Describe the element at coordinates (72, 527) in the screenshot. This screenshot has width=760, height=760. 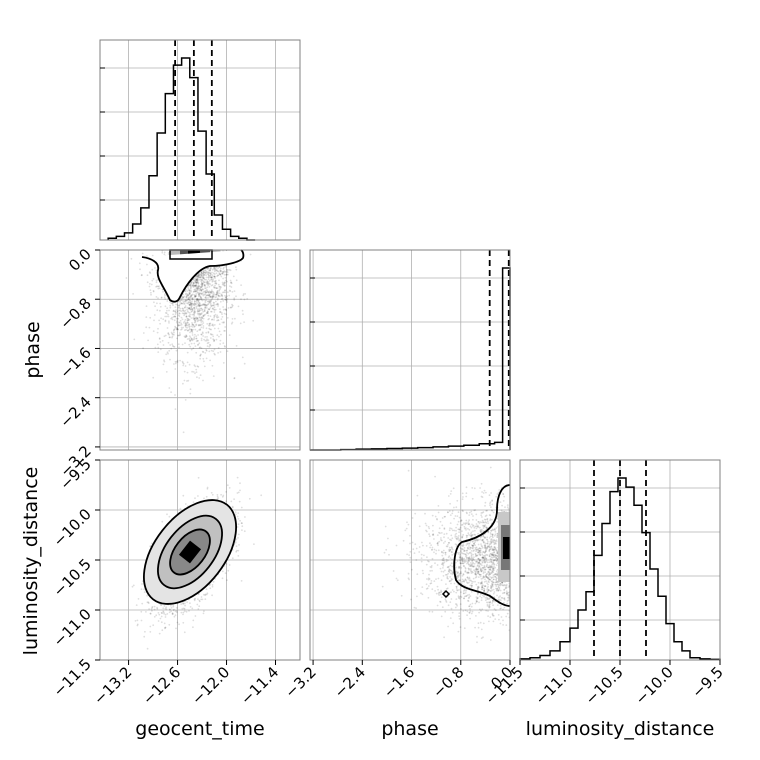
I see `ytick-label: −10.0` at that location.